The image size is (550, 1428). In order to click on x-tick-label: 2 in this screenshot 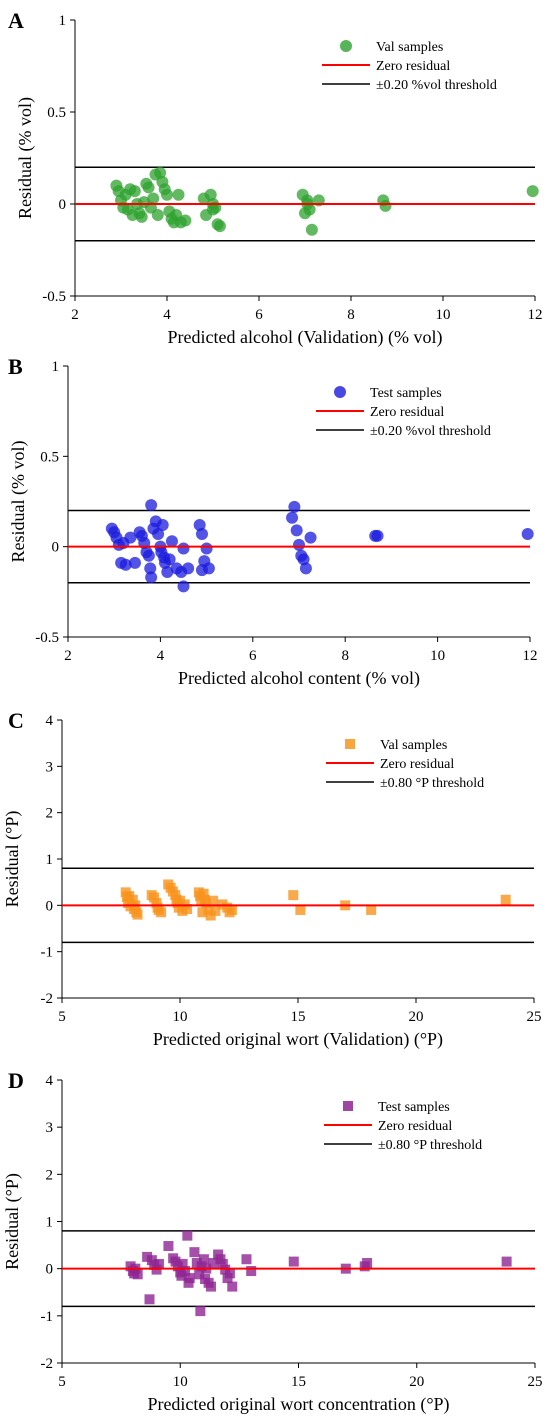, I will do `click(75, 315)`.